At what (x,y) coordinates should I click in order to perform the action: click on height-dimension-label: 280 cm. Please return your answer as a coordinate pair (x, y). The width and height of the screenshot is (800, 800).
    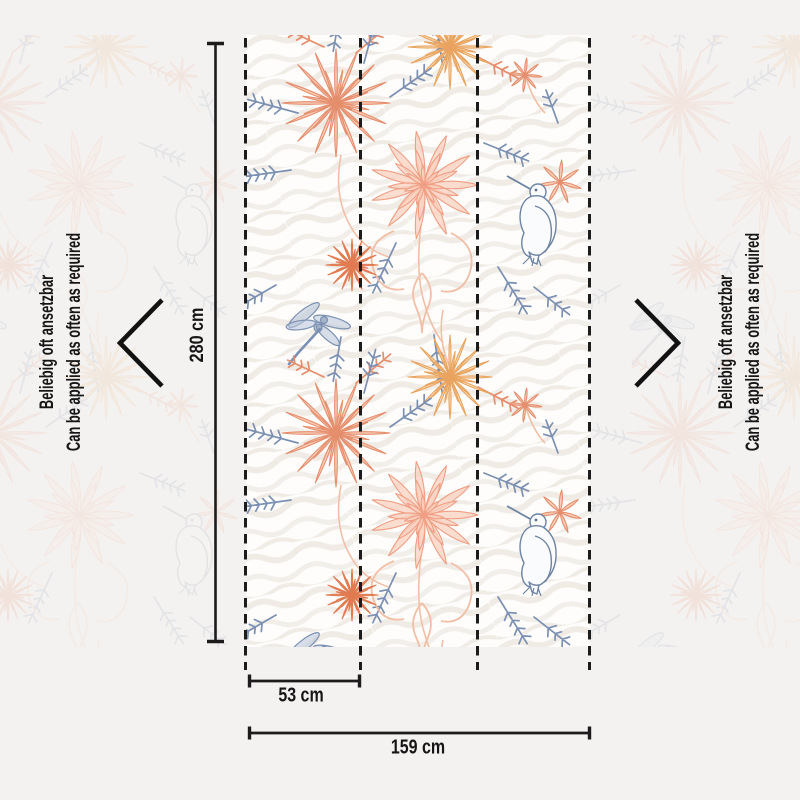
    Looking at the image, I should click on (198, 335).